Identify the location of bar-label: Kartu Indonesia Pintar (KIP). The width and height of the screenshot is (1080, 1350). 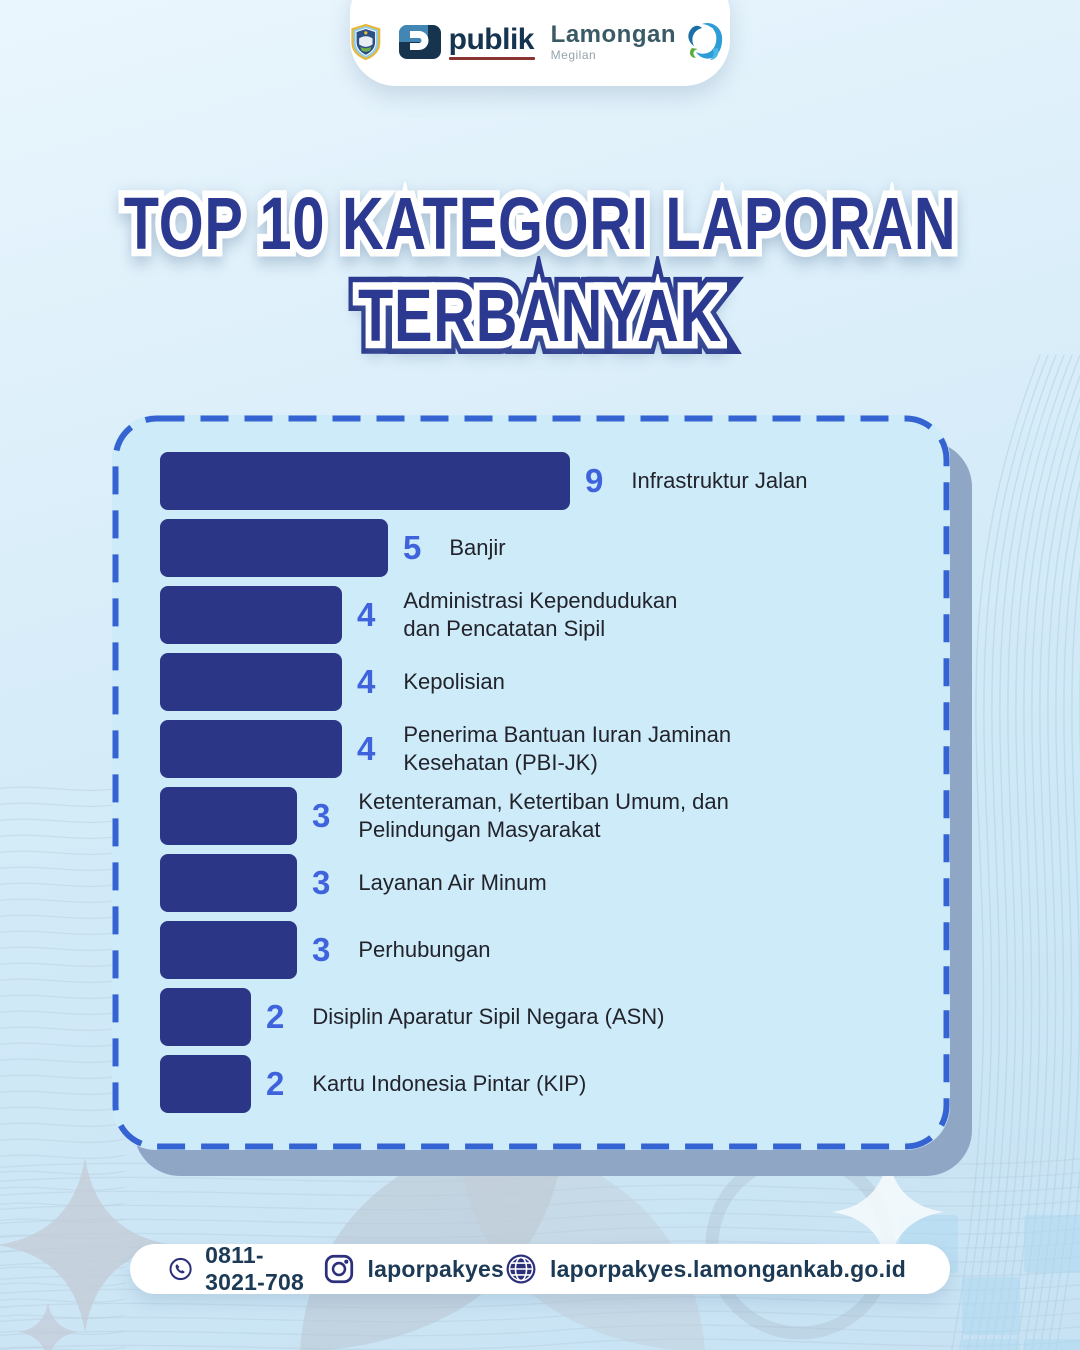
(449, 1084).